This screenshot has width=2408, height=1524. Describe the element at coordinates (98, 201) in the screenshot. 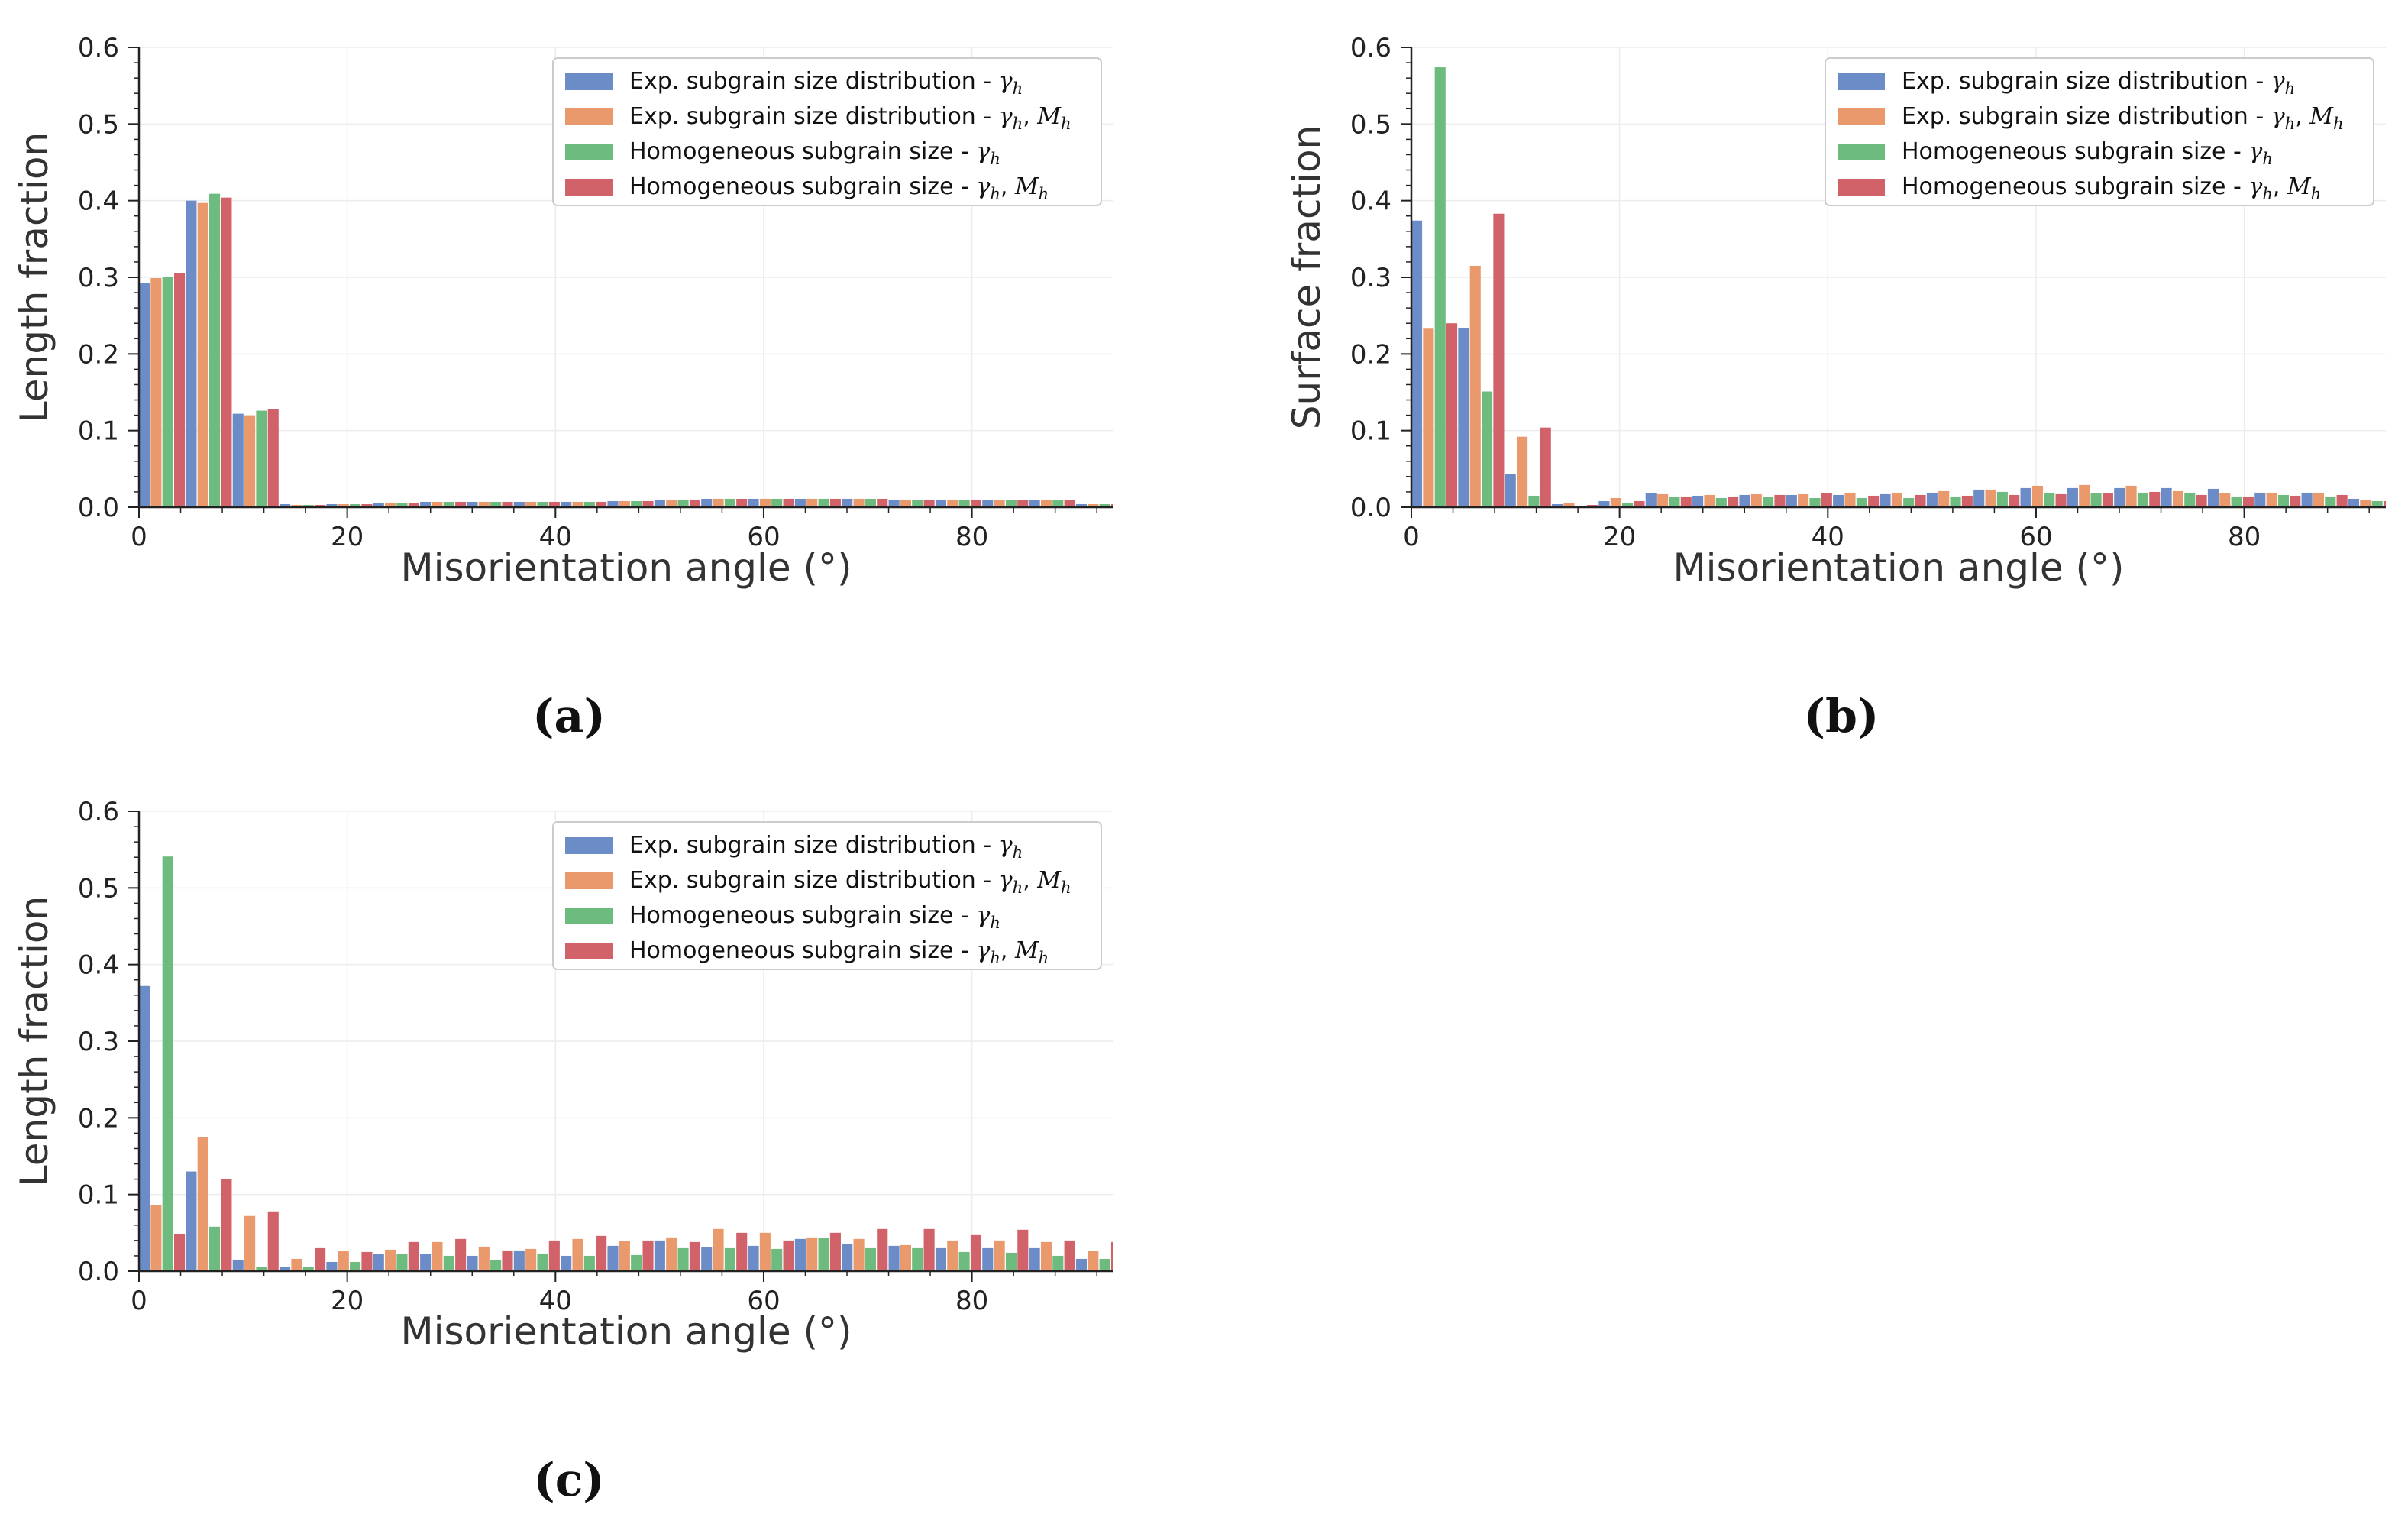

I see `y-tick-label: 0.4` at that location.